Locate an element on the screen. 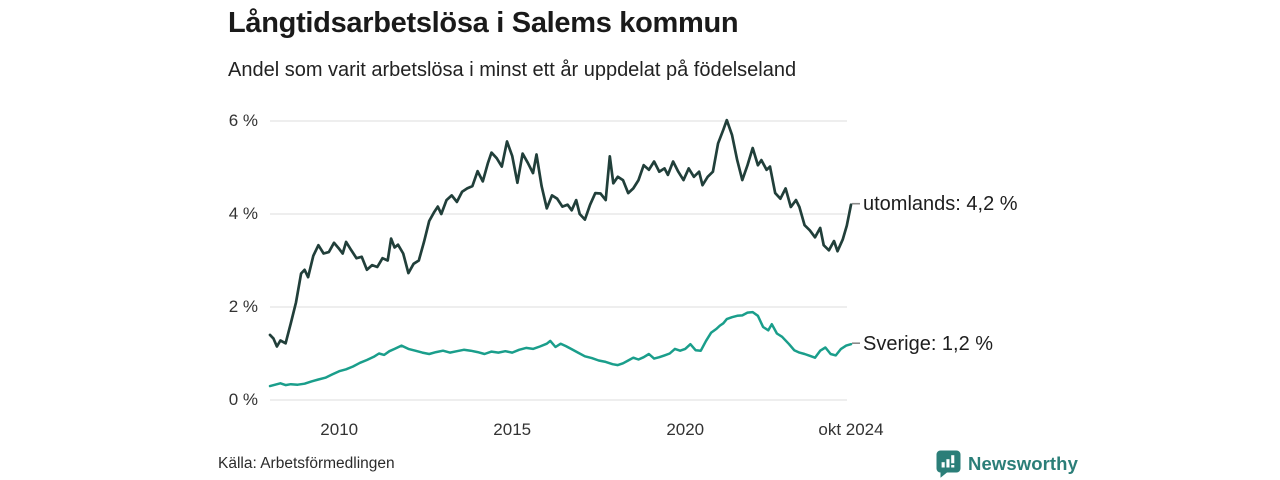 Image resolution: width=1280 pixels, height=480 pixels. y-tick-label: 0 % is located at coordinates (243, 399).